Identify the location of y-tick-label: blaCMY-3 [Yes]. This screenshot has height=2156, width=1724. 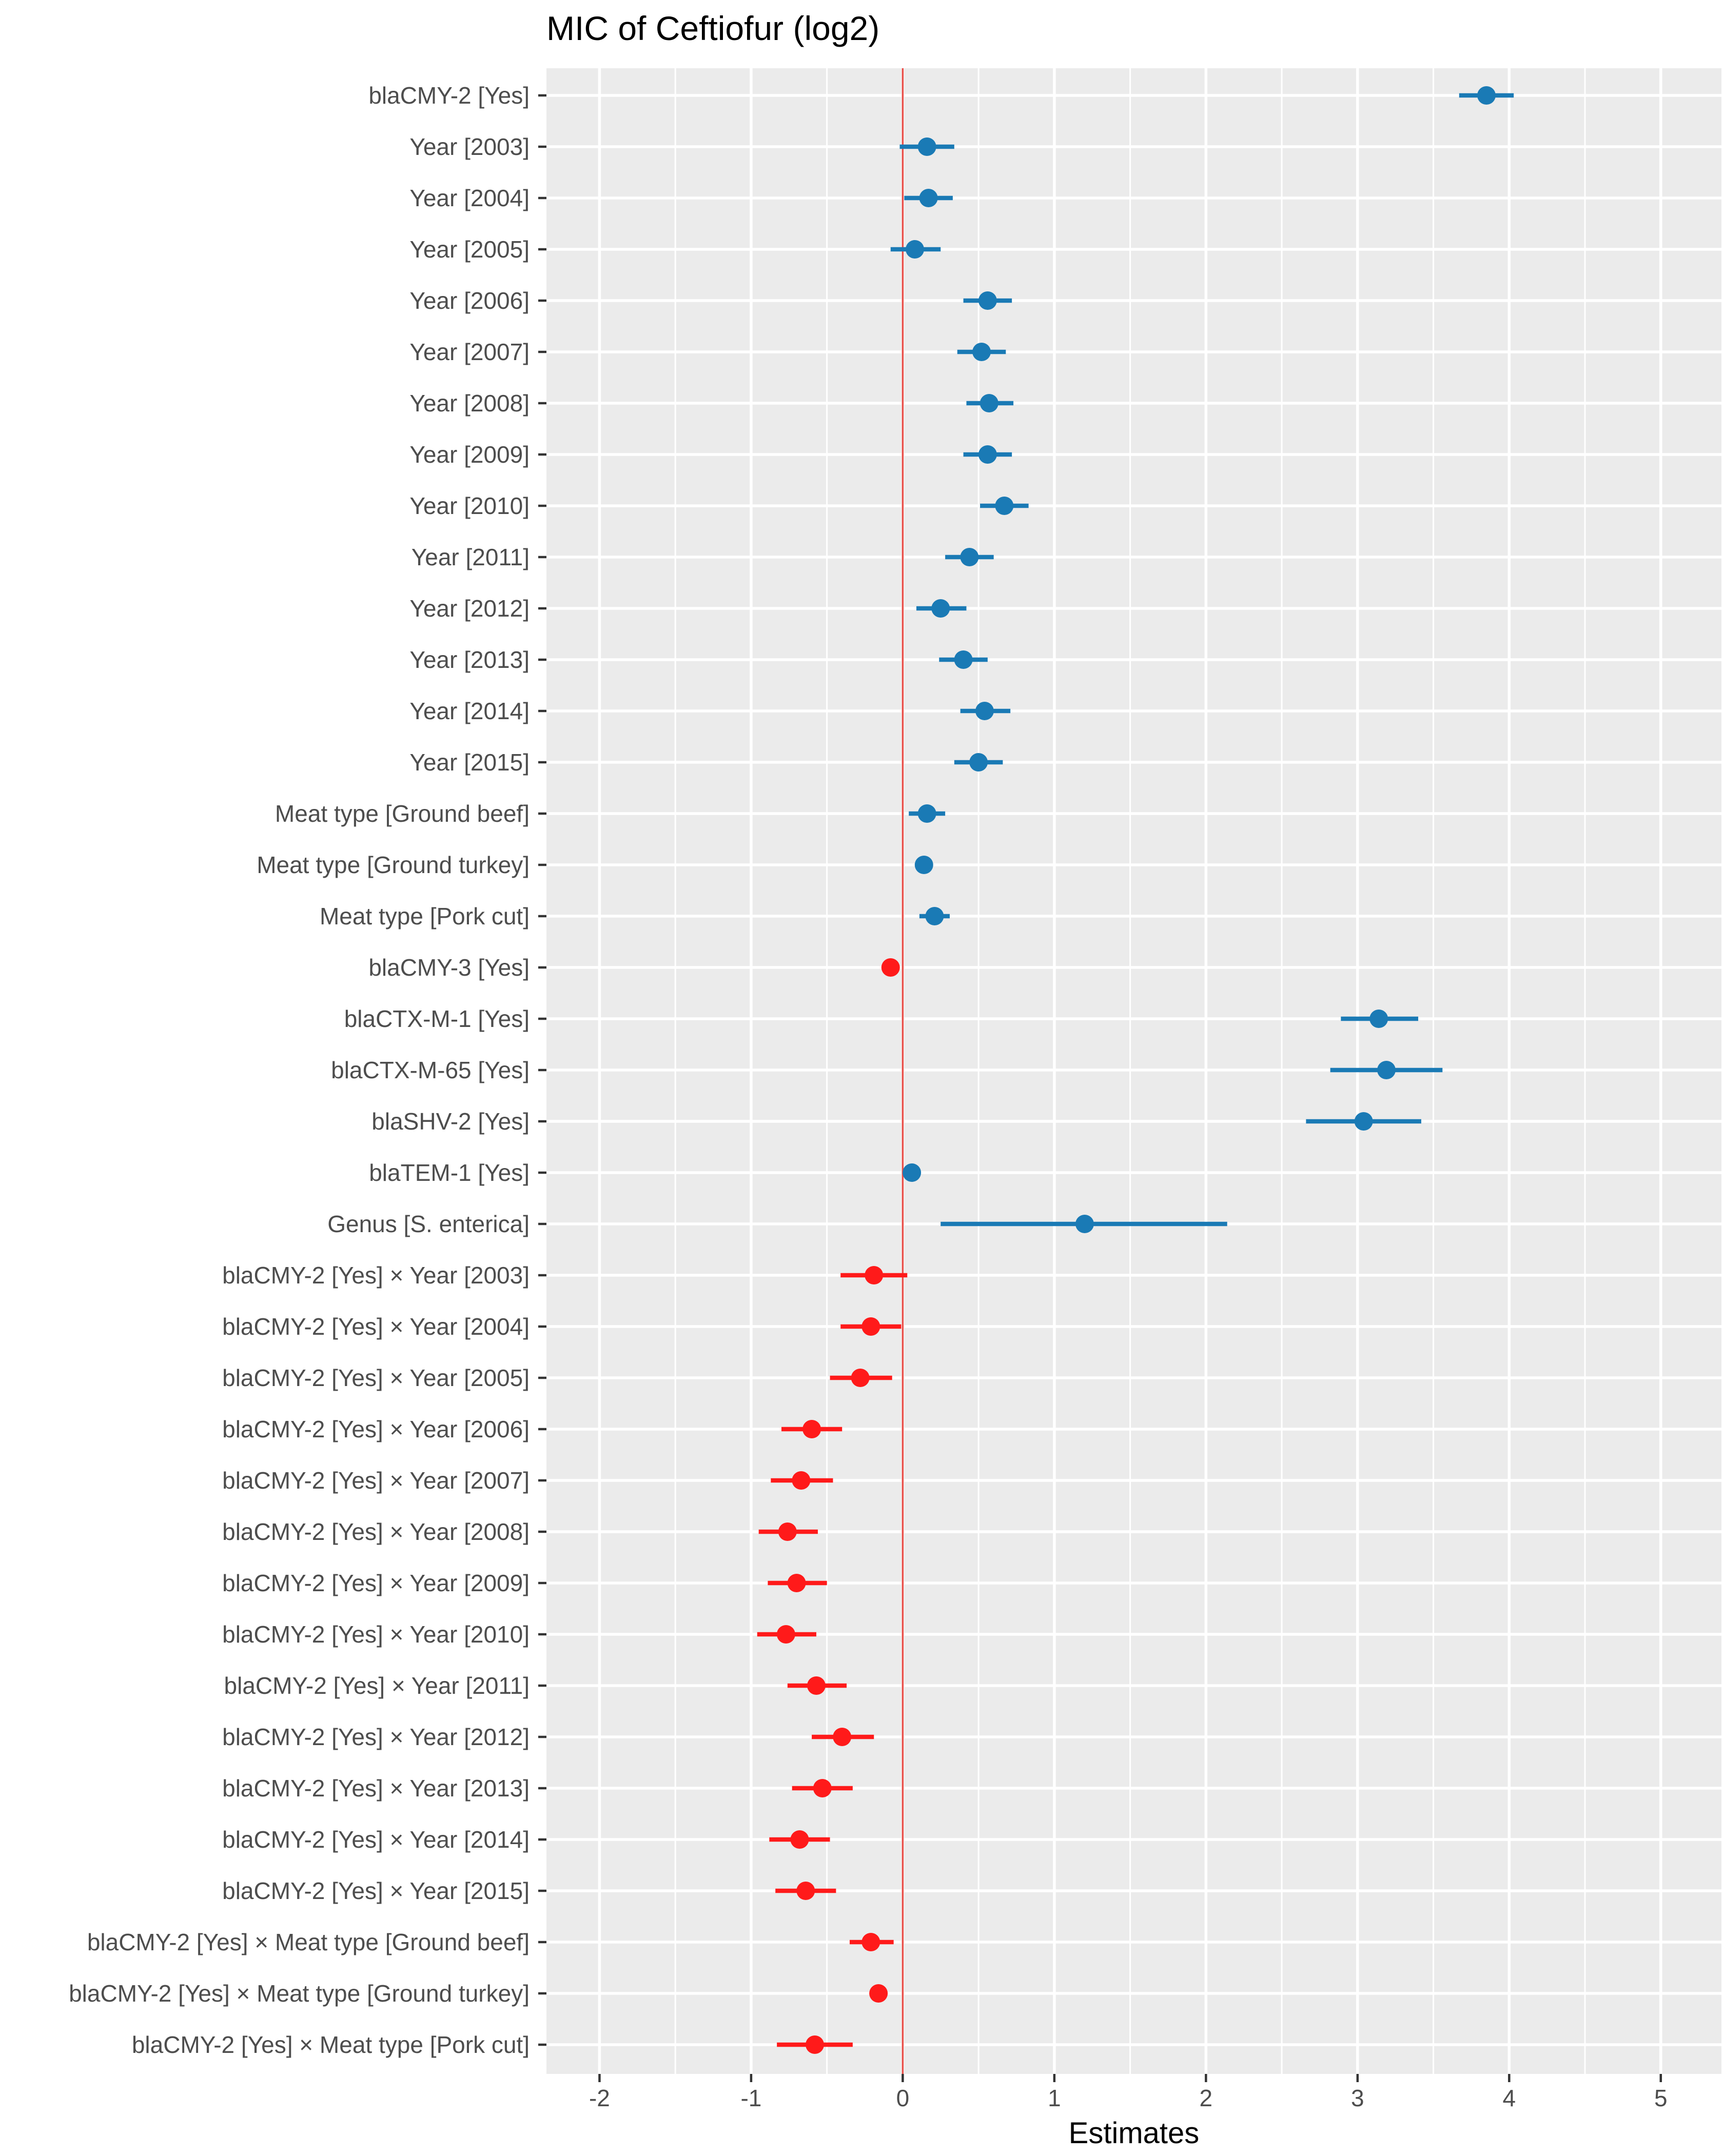
(449, 968).